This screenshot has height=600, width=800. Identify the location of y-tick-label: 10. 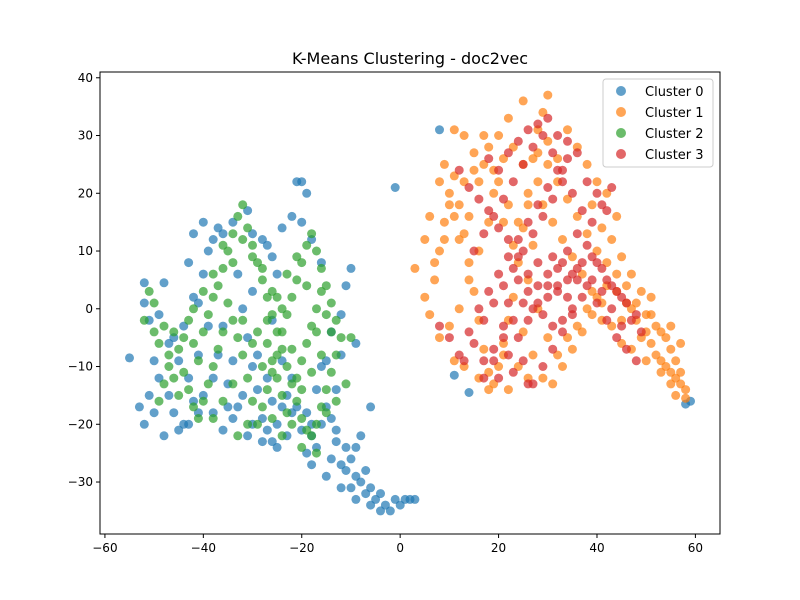
(85, 251).